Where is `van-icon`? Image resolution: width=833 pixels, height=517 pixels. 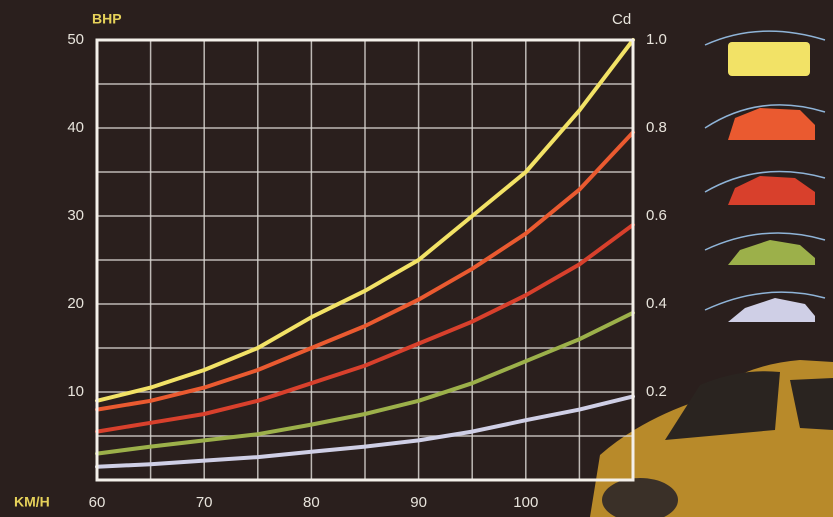 van-icon is located at coordinates (769, 59).